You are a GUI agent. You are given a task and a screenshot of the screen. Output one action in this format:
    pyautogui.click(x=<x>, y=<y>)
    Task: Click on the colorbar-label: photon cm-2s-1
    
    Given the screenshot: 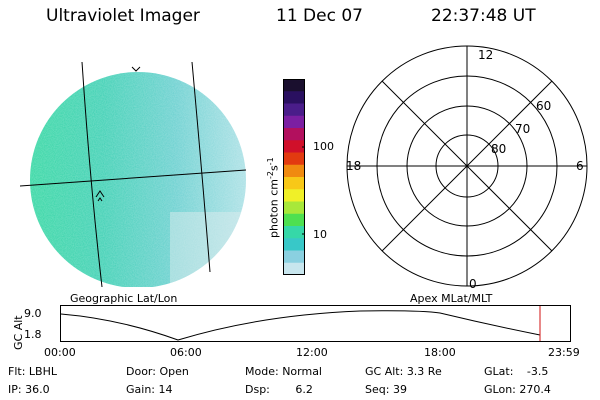 What is the action you would take?
    pyautogui.click(x=273, y=197)
    